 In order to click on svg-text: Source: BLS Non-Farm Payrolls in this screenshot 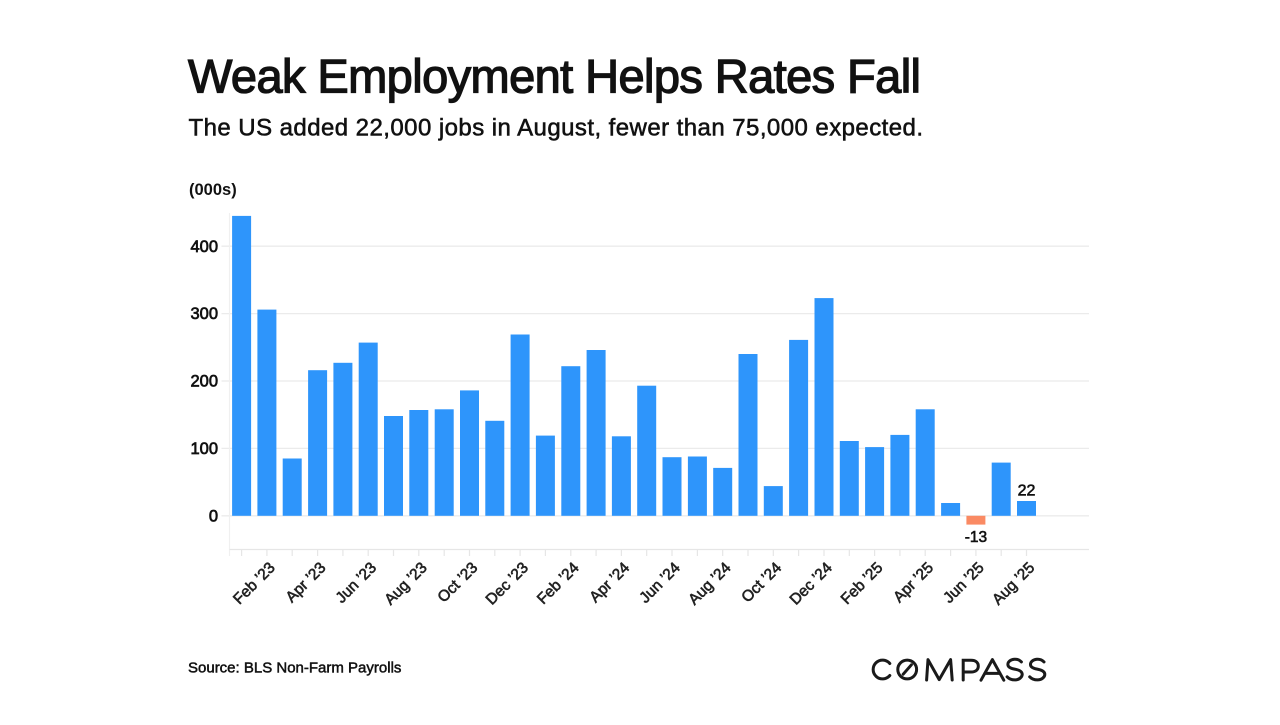, I will do `click(294, 668)`.